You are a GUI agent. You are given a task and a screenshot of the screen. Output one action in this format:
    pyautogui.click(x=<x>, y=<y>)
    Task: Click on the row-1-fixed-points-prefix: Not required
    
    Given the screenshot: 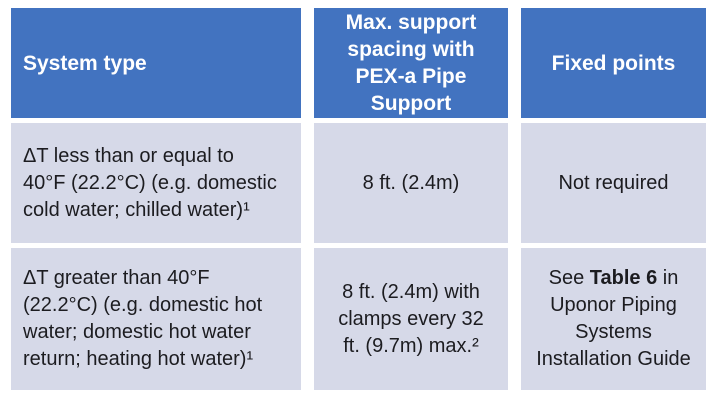 What is the action you would take?
    pyautogui.click(x=613, y=182)
    